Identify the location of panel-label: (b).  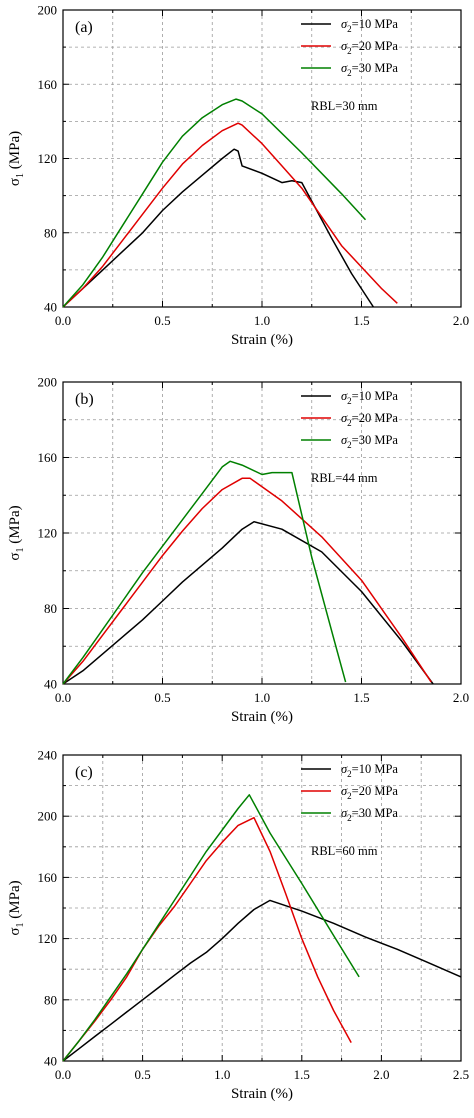
(84, 399).